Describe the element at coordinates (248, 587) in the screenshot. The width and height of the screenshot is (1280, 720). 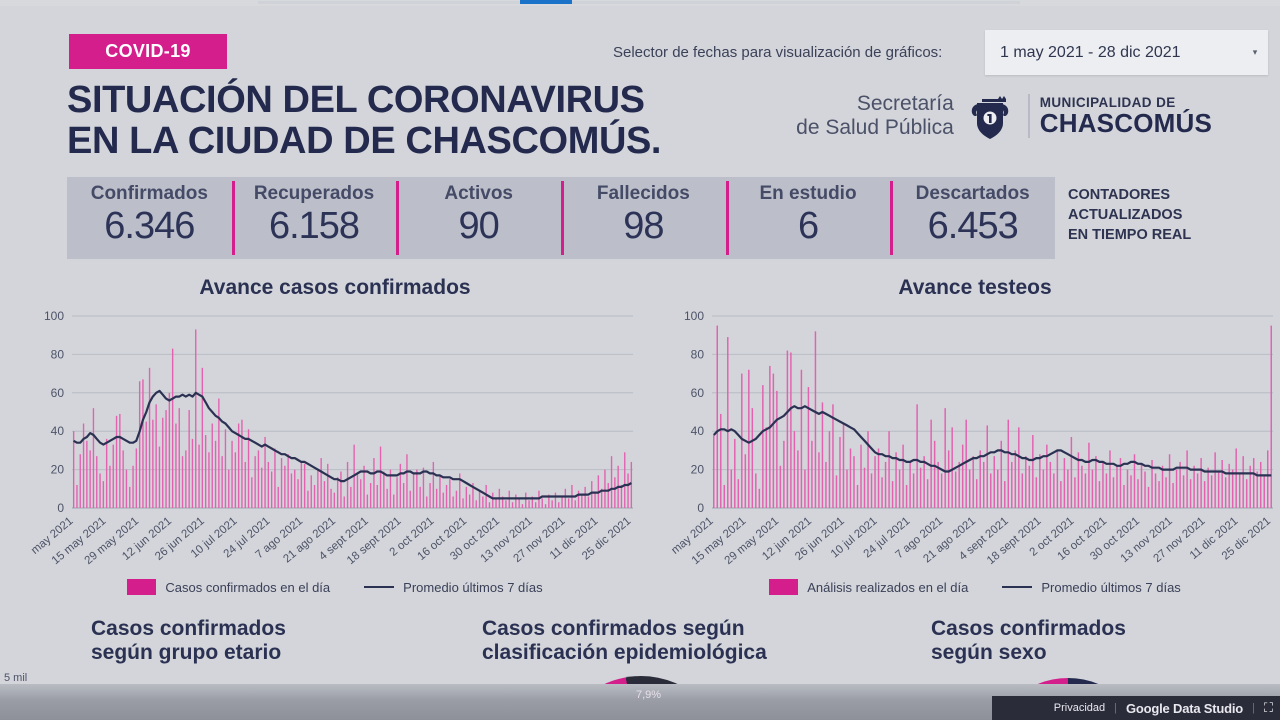
I see `legend-label: Casos confirmados en el día` at that location.